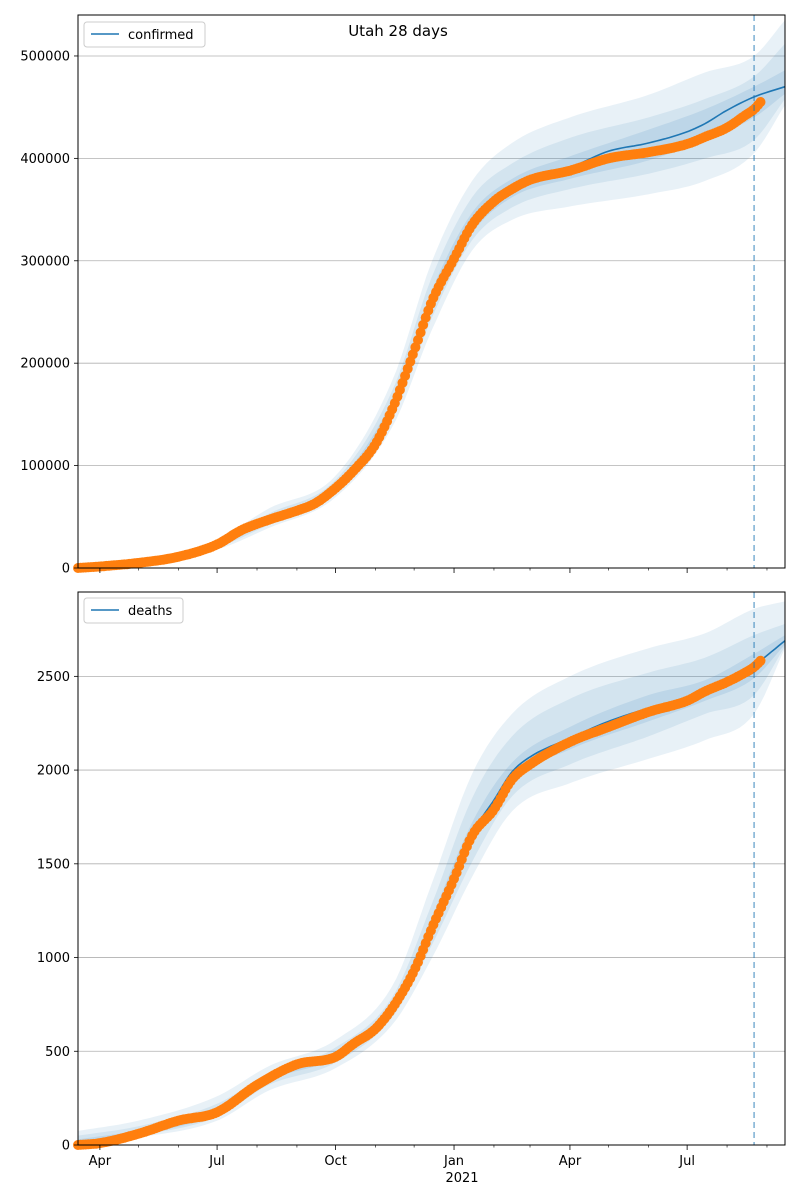  What do you see at coordinates (53, 958) in the screenshot?
I see `deaths-y-tick-label: 1000` at bounding box center [53, 958].